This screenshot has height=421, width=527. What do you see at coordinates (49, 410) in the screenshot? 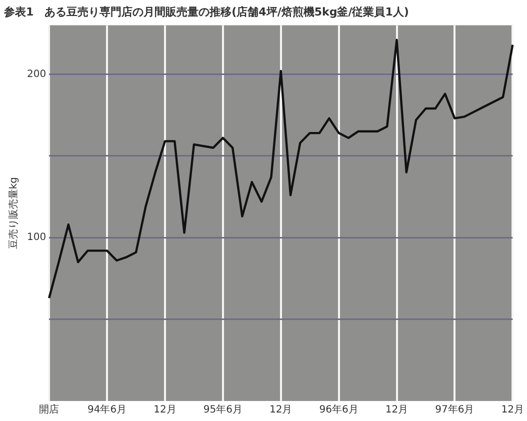
I see `x-tick-label: 開店` at bounding box center [49, 410].